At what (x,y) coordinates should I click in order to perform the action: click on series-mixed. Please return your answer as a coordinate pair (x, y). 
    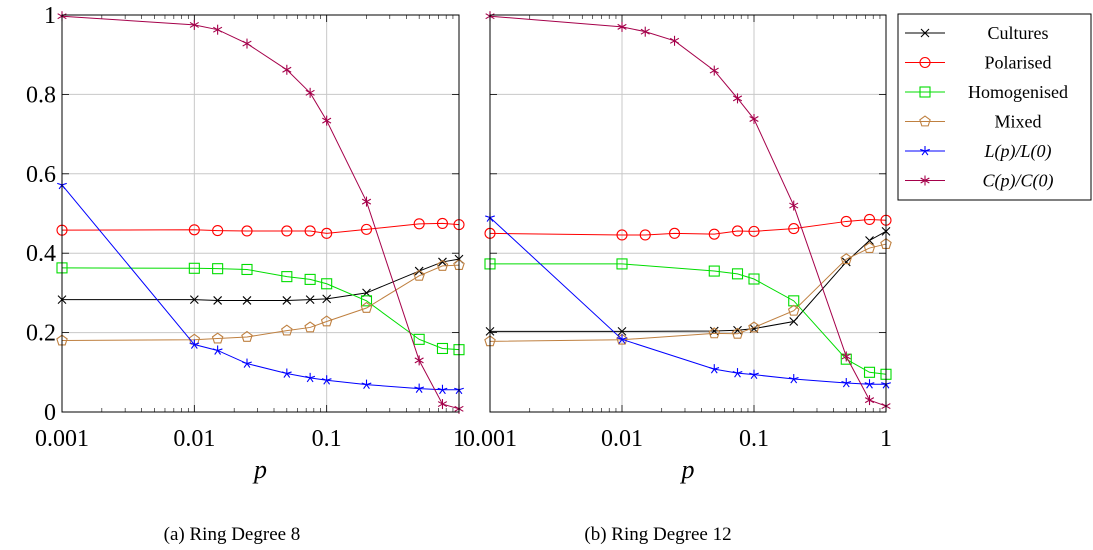
    Looking at the image, I should click on (688, 292).